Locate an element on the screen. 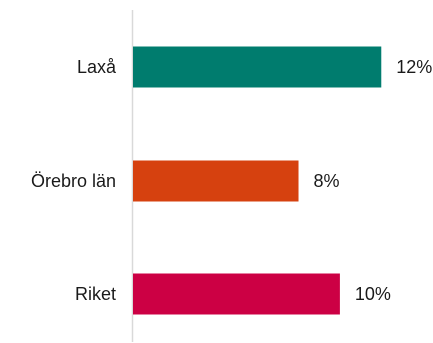  category-label-1: Örebro län is located at coordinates (73, 181).